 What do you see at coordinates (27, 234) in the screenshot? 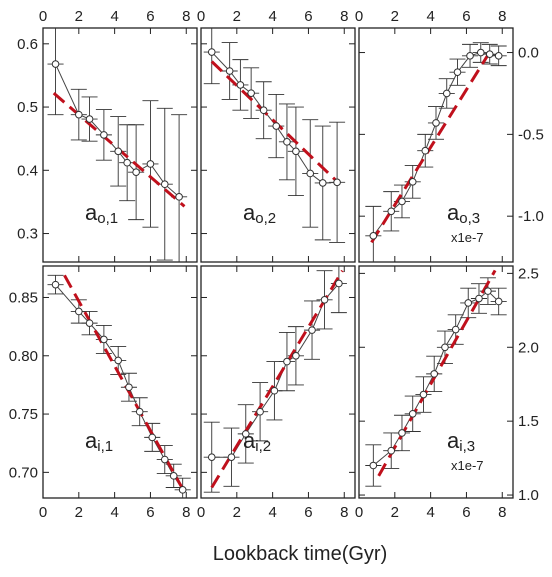
I see `y-tick-label-left: 0.3` at bounding box center [27, 234].